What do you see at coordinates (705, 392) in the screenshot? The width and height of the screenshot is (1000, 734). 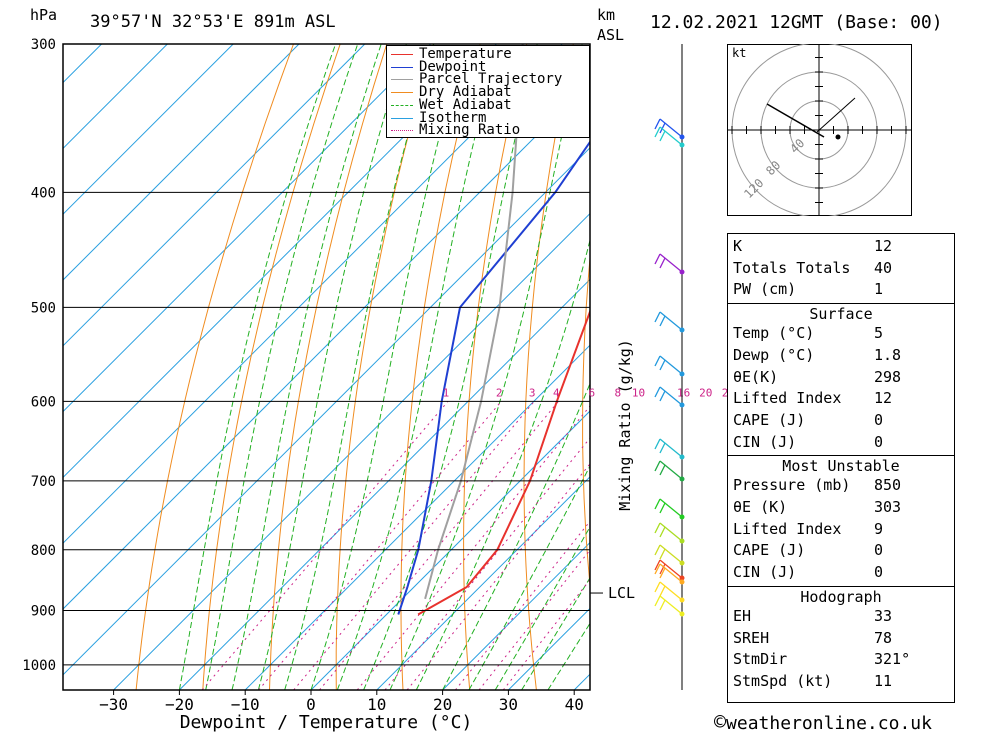 I see `mixing-ratio-label: 20` at bounding box center [705, 392].